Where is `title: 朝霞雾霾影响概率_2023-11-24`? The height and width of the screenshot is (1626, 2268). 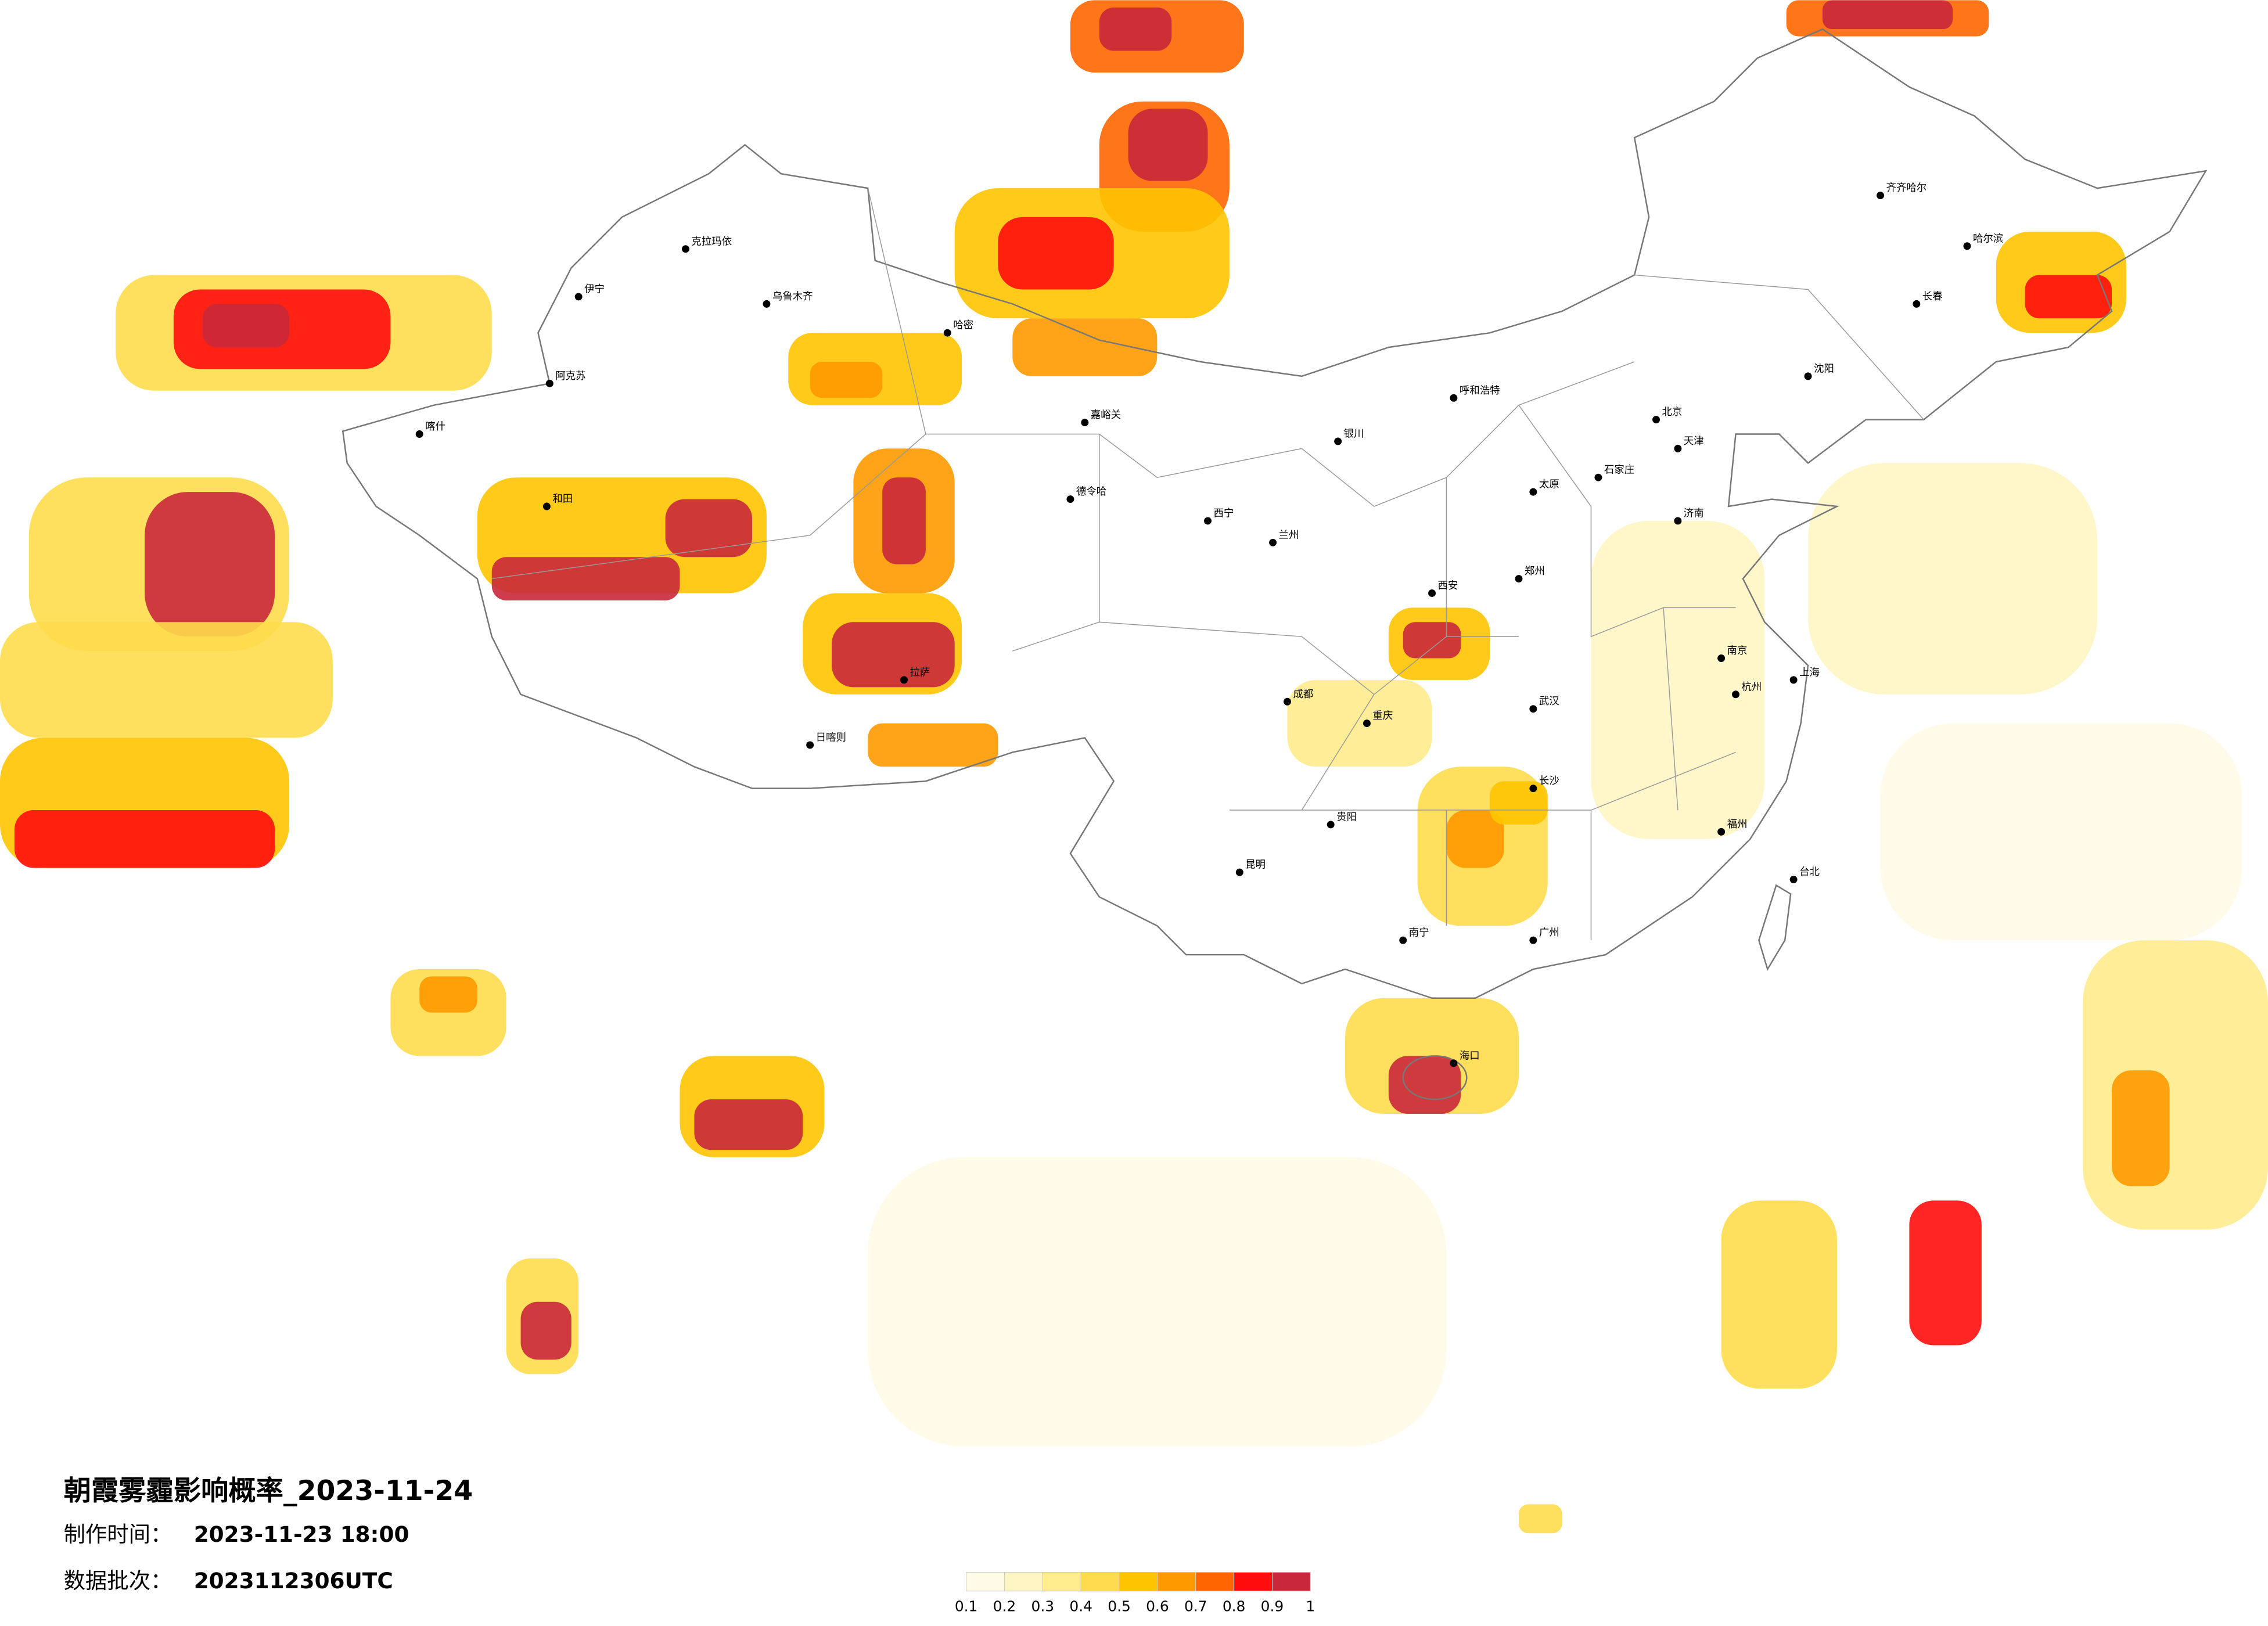
title: 朝霞雾霾影响概率_2023-11-24 is located at coordinates (268, 1491).